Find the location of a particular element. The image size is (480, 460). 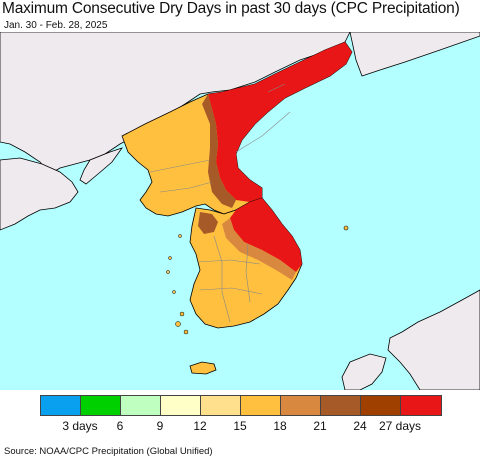

legend-label: 15 is located at coordinates (240, 426).